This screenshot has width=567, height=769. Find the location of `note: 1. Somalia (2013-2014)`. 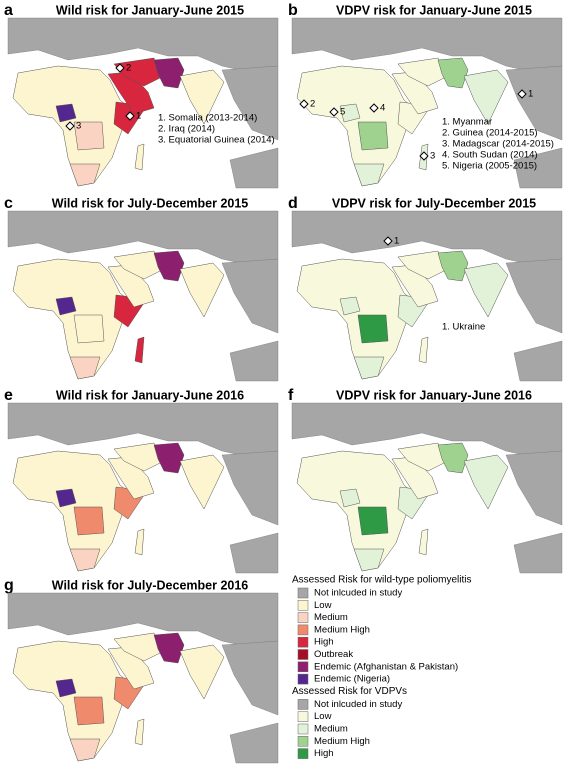

note: 1. Somalia (2013-2014) is located at coordinates (207, 118).